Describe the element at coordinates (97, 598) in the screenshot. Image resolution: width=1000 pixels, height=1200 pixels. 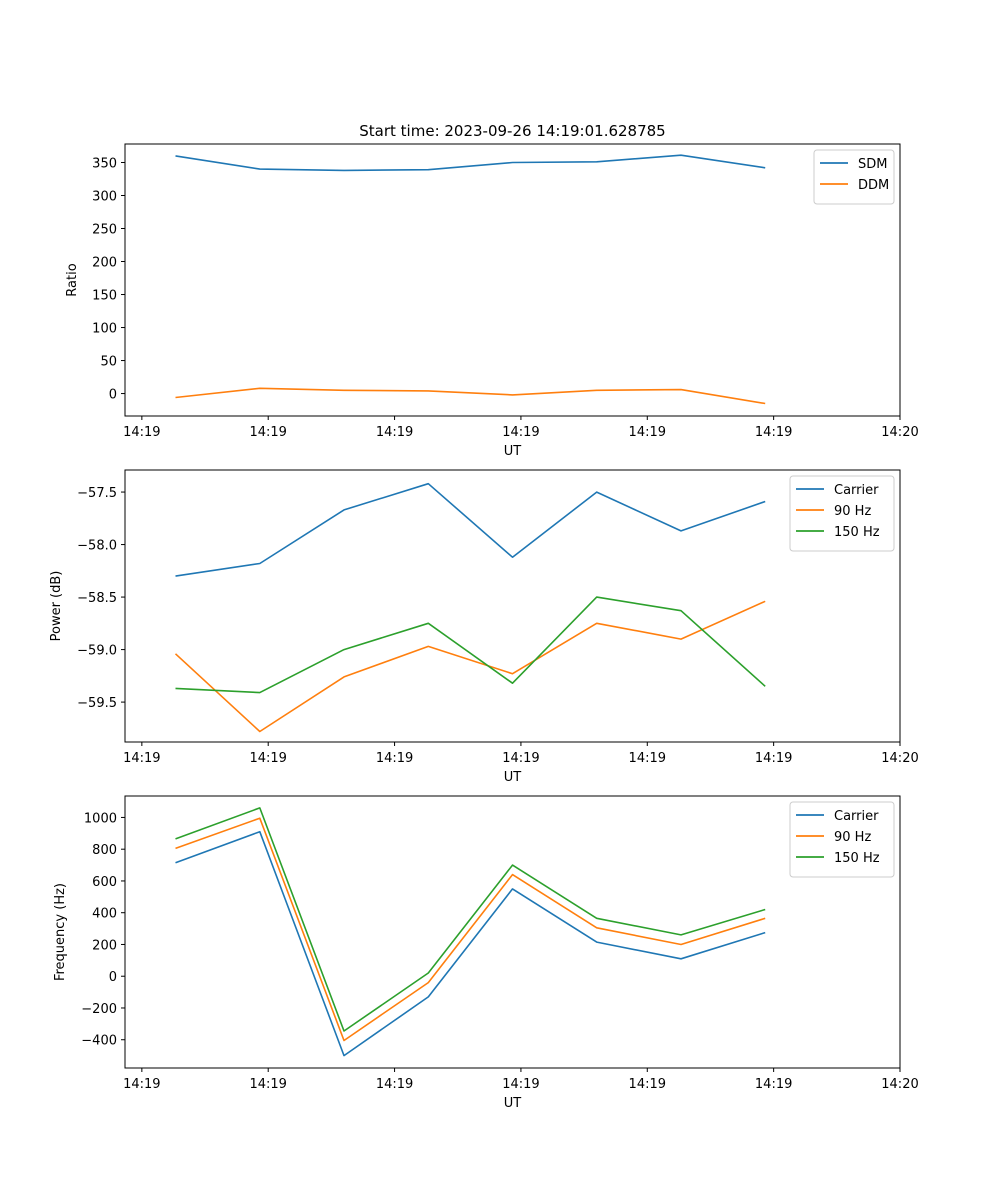
I see `y-tick-label: −58.5` at that location.